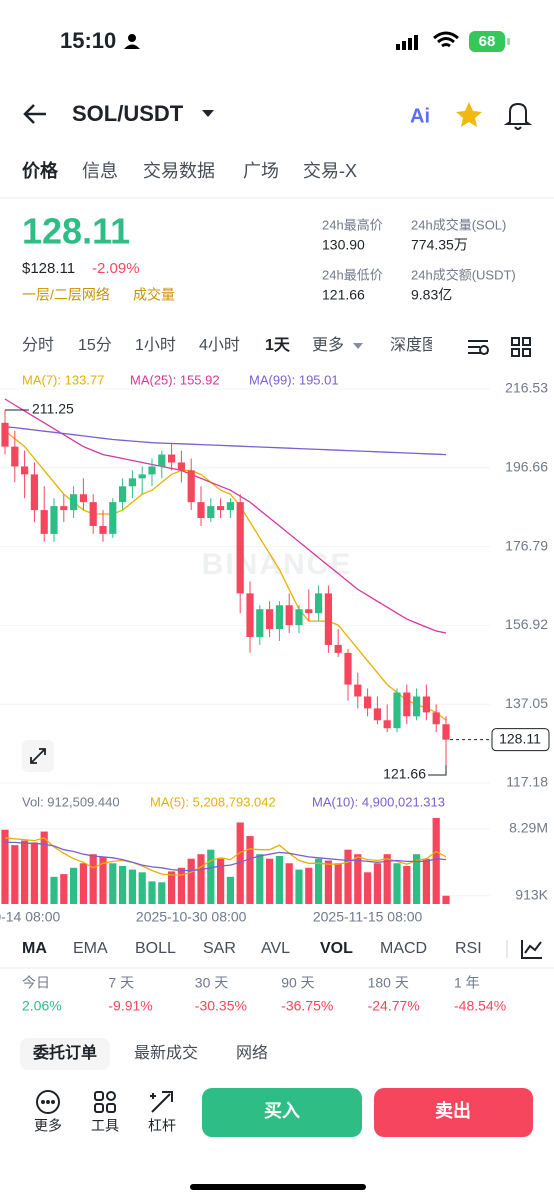 This screenshot has width=554, height=1200. Describe the element at coordinates (48, 268) in the screenshot. I see `usd-price: $128.11` at that location.